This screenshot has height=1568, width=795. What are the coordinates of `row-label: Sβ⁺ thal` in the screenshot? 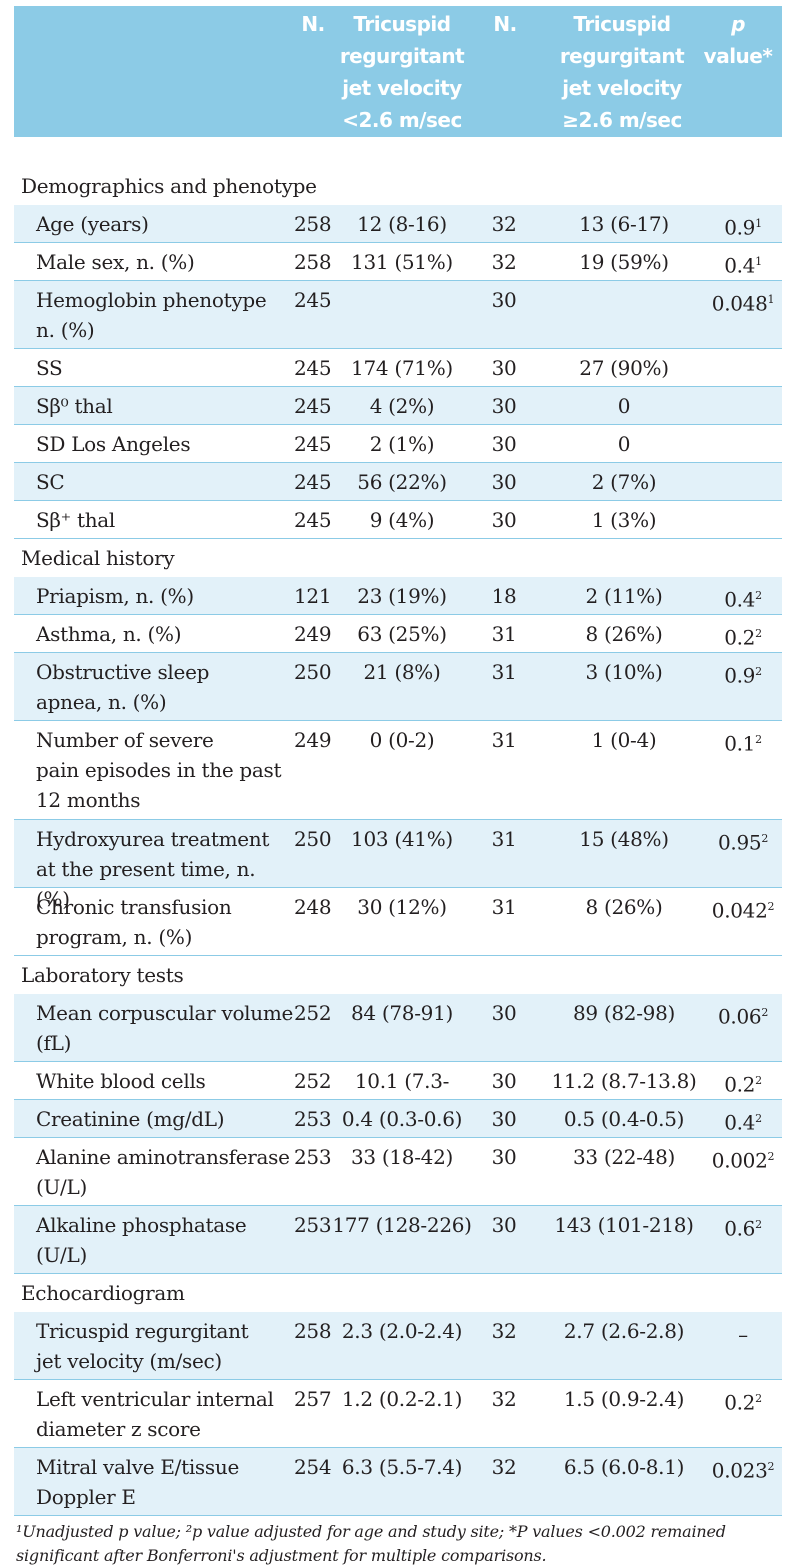 It's located at (165, 520).